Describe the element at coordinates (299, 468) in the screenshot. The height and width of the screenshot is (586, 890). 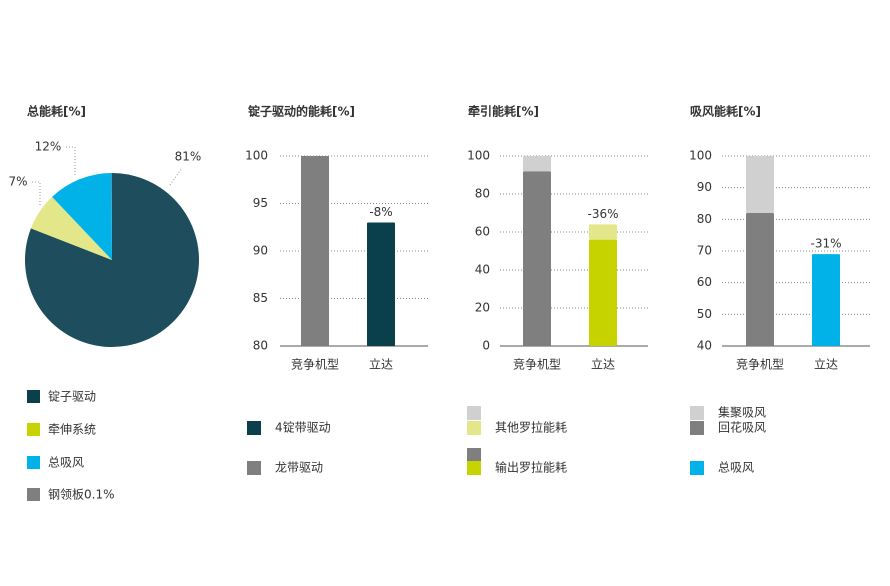
I see `legend-label: 龙带驱动` at that location.